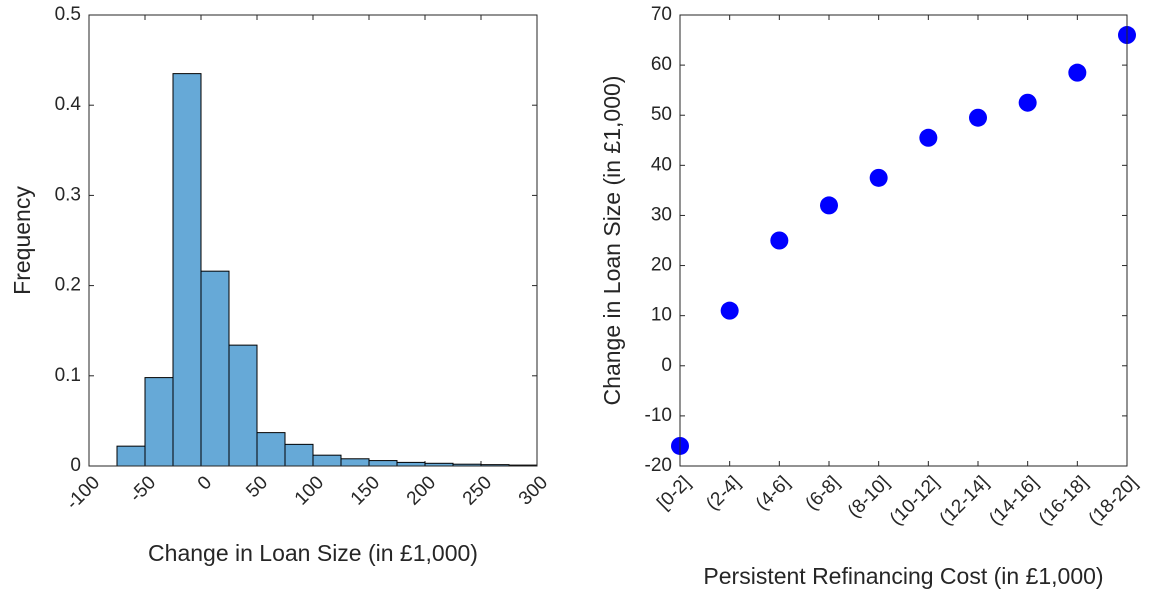  What do you see at coordinates (68, 104) in the screenshot?
I see `y-tick-label: 0.4` at bounding box center [68, 104].